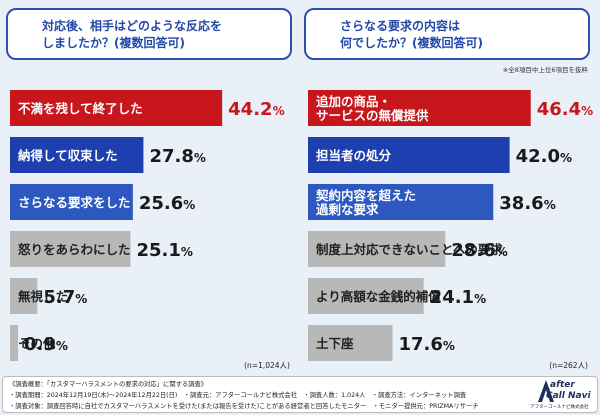 Image resolution: width=600 pixels, height=415 pixels. Describe the element at coordinates (132, 34) in the screenshot. I see `left-question-title: 対応後、相手はどのような反応を しましたか？(複数回答可)` at that location.